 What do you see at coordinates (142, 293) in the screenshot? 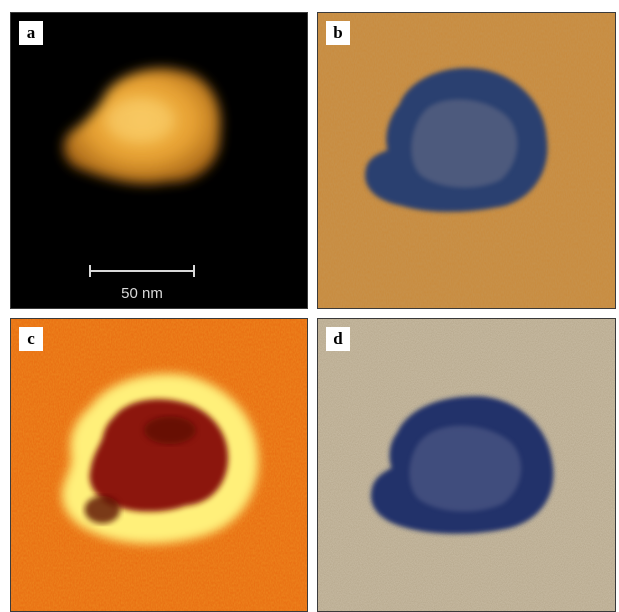
I see `scale-bar-label: 50 nm` at bounding box center [142, 293].